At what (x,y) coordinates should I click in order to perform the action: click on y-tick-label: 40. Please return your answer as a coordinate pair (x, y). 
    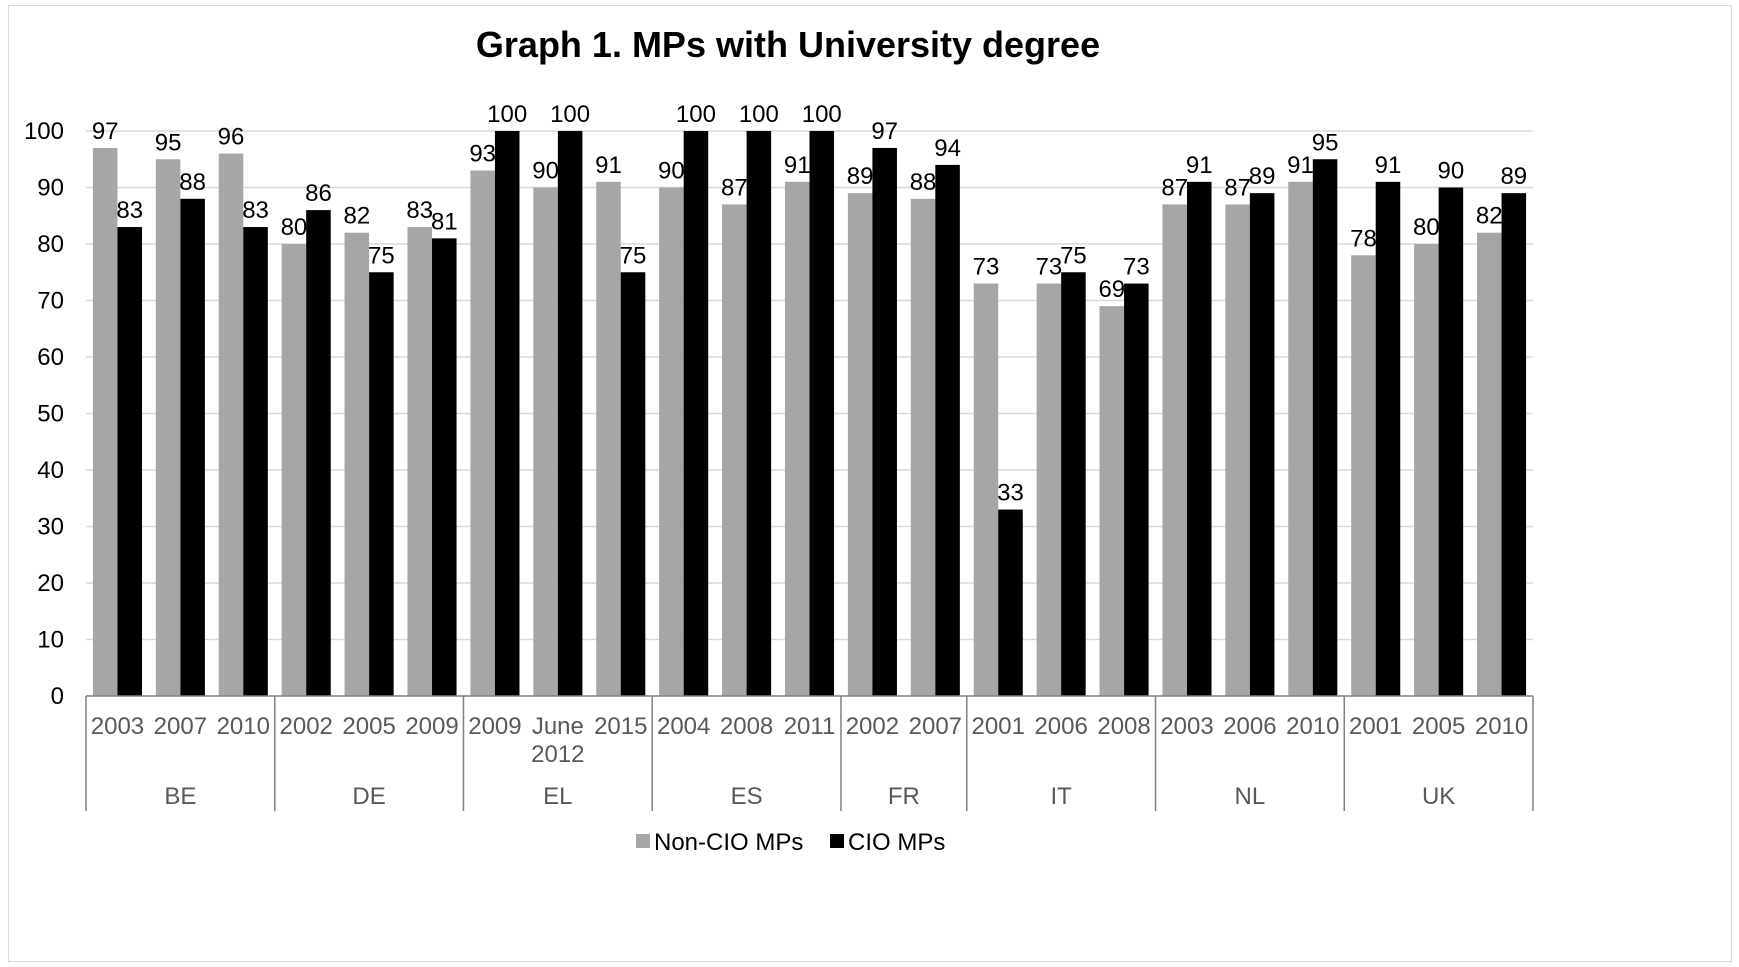
    Looking at the image, I should click on (50, 470).